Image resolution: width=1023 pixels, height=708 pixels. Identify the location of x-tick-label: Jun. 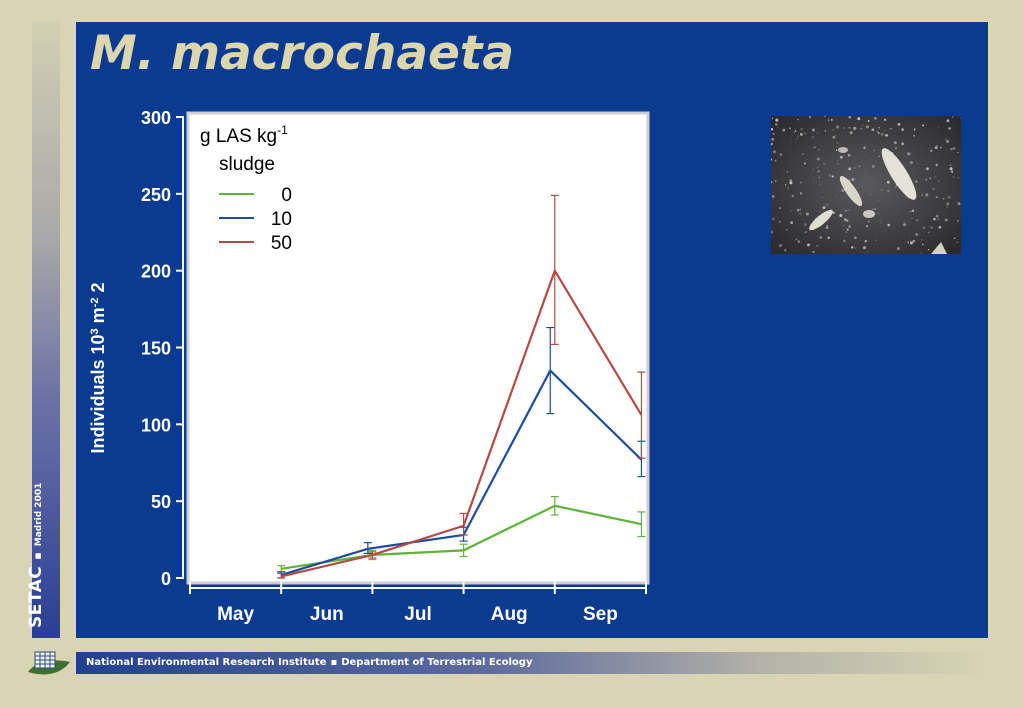
(327, 614).